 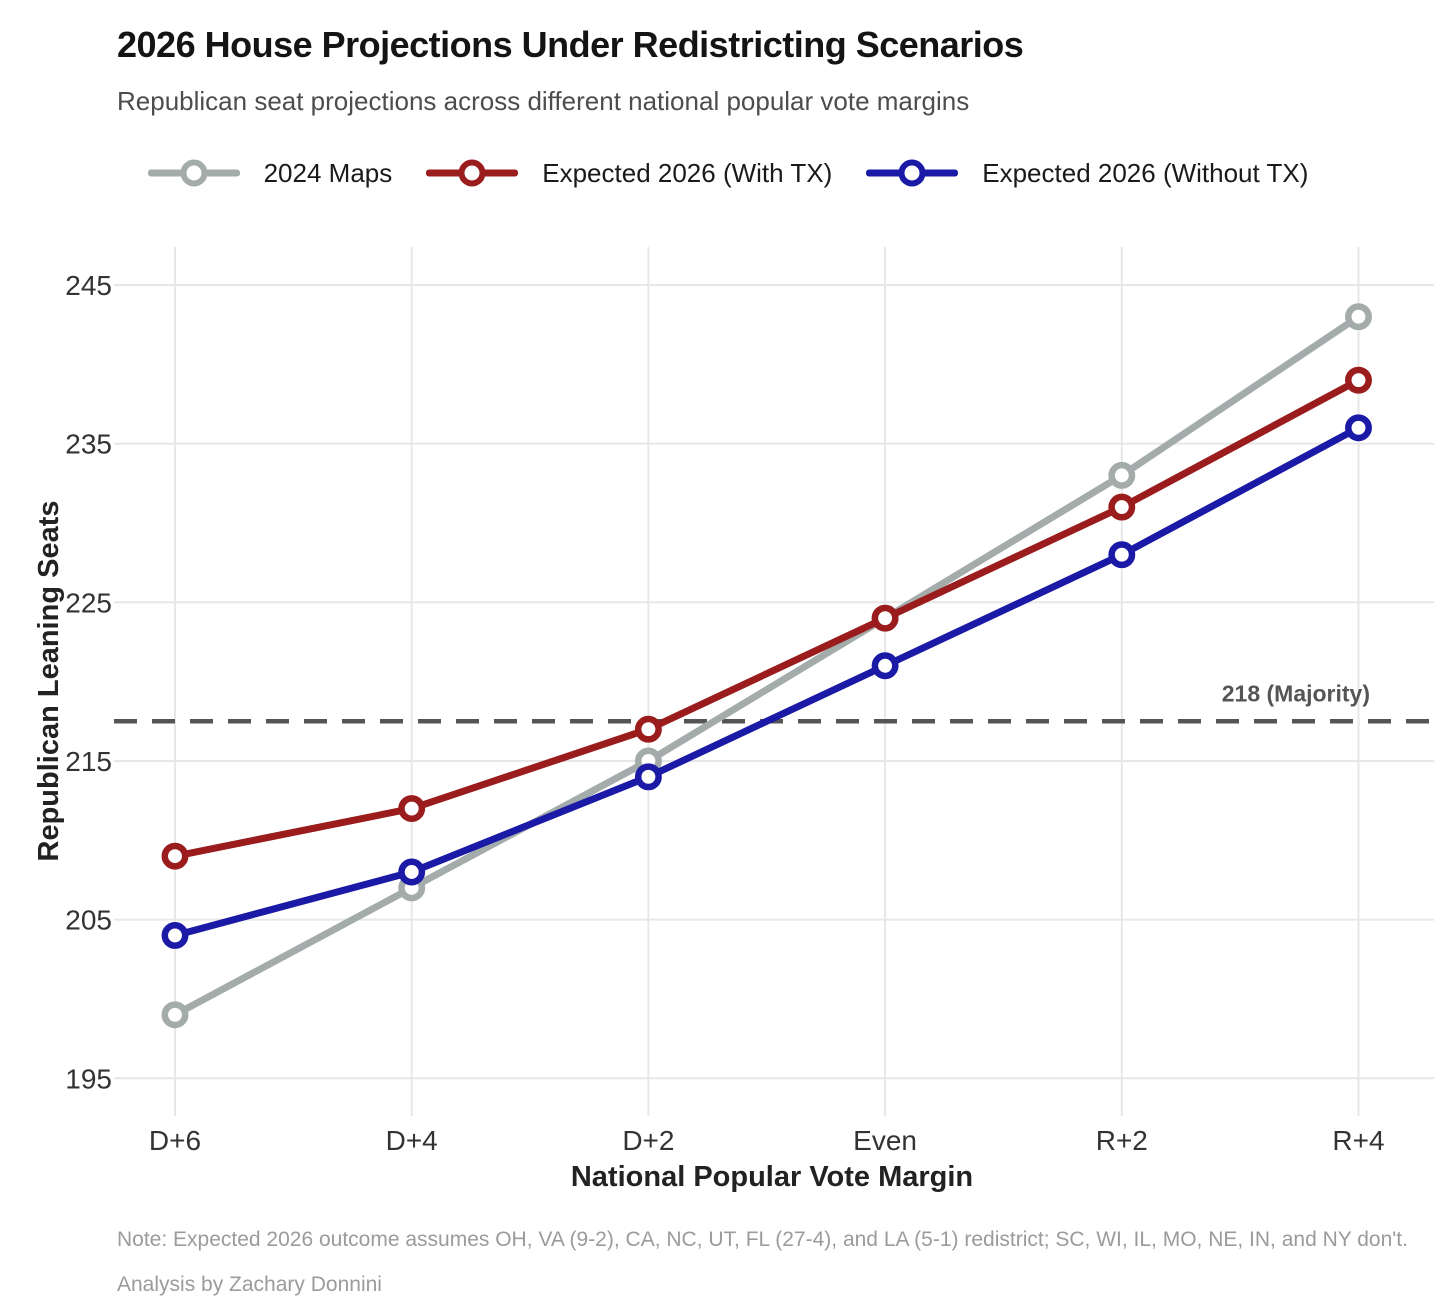 I want to click on x-tick-label: R+2, so click(x=1122, y=1140).